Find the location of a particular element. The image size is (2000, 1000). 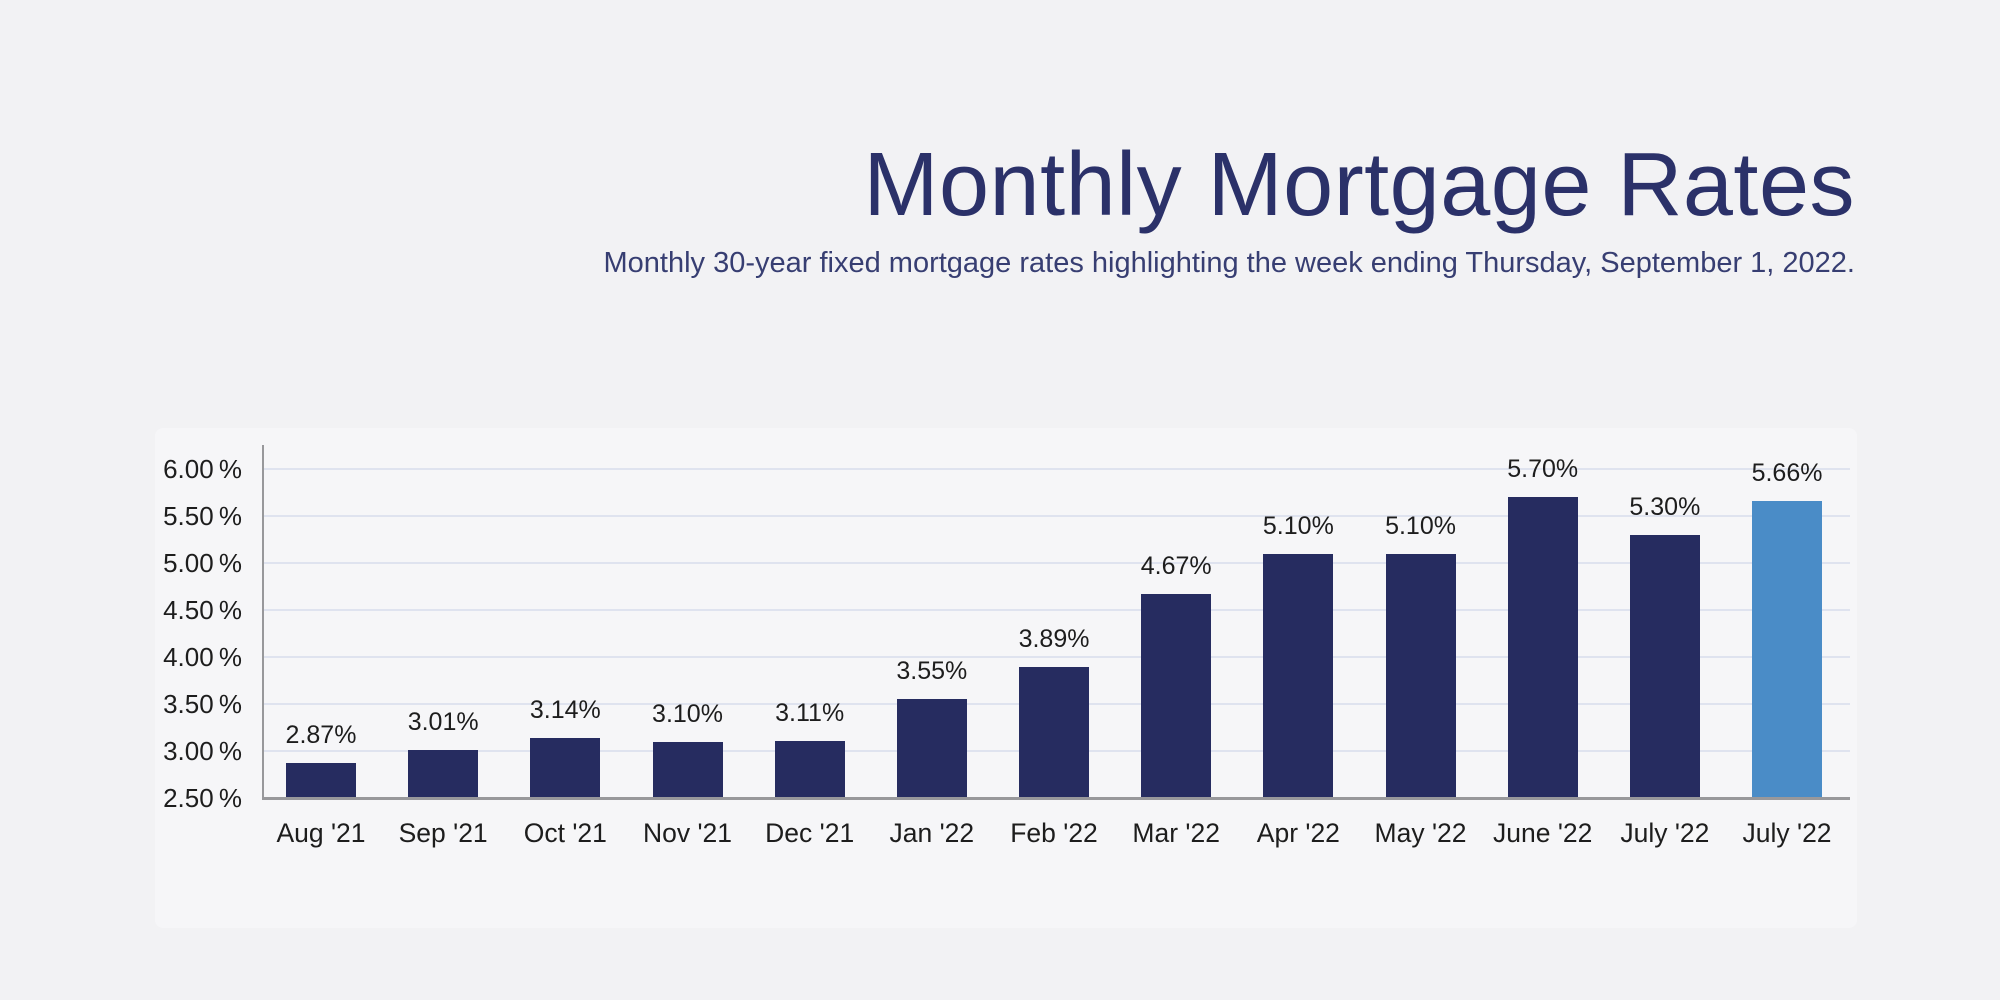

y-tick-label-6: 3.00 % is located at coordinates (202, 751).